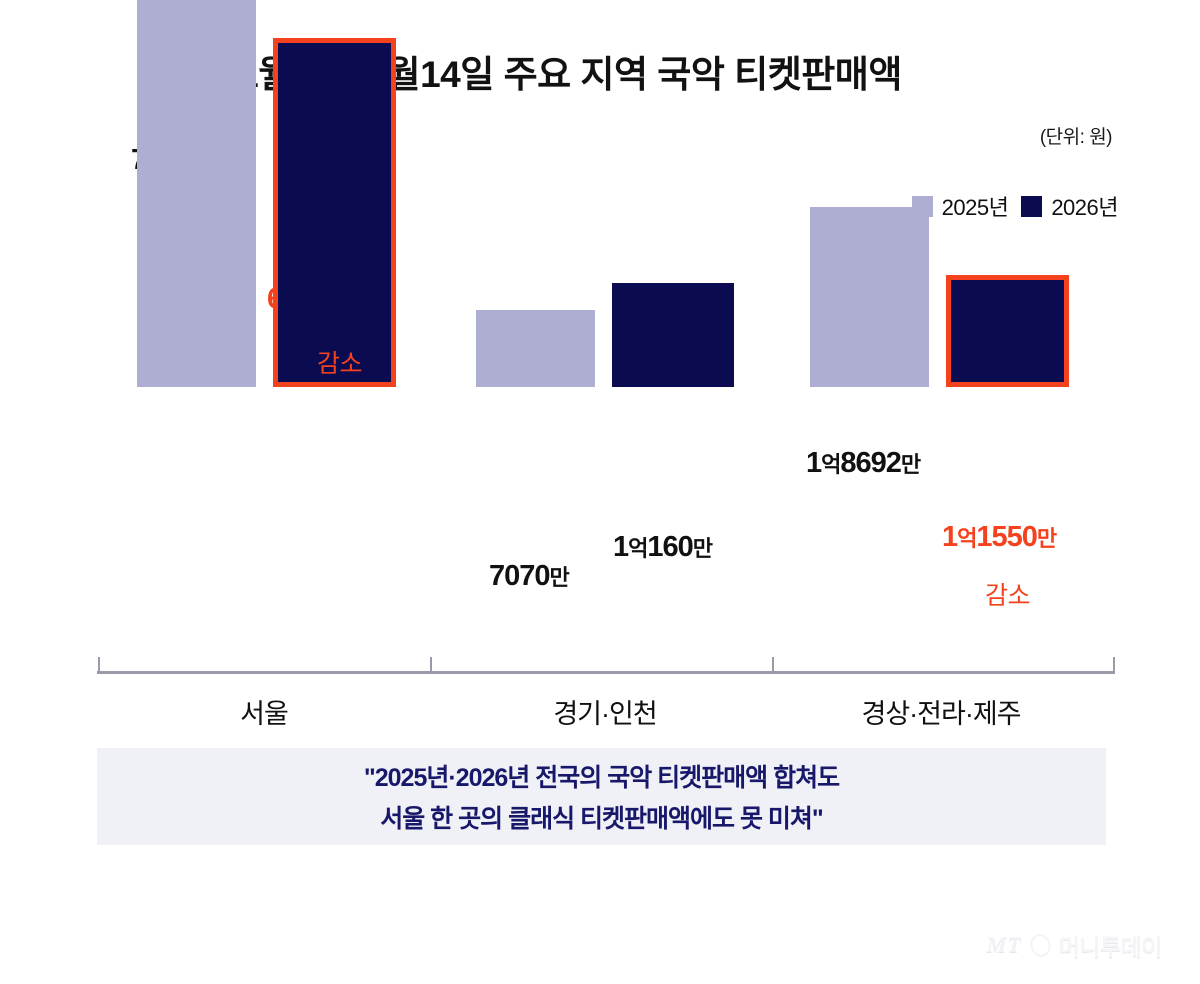 The image size is (1200, 984). What do you see at coordinates (999, 537) in the screenshot?
I see `value-label-gyeongsang-2026: 1억1550만` at bounding box center [999, 537].